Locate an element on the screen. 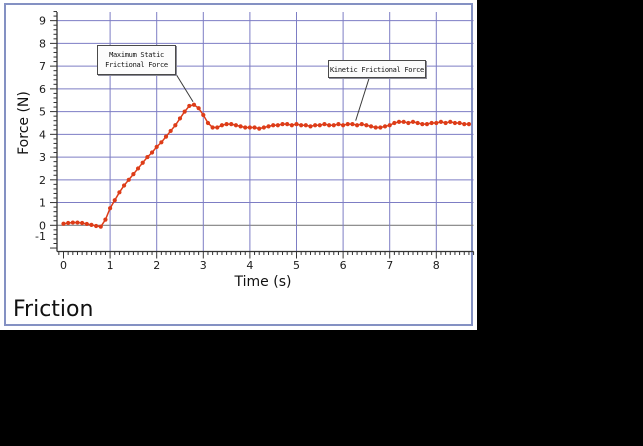  y-tick-label: 2 is located at coordinates (42, 180).